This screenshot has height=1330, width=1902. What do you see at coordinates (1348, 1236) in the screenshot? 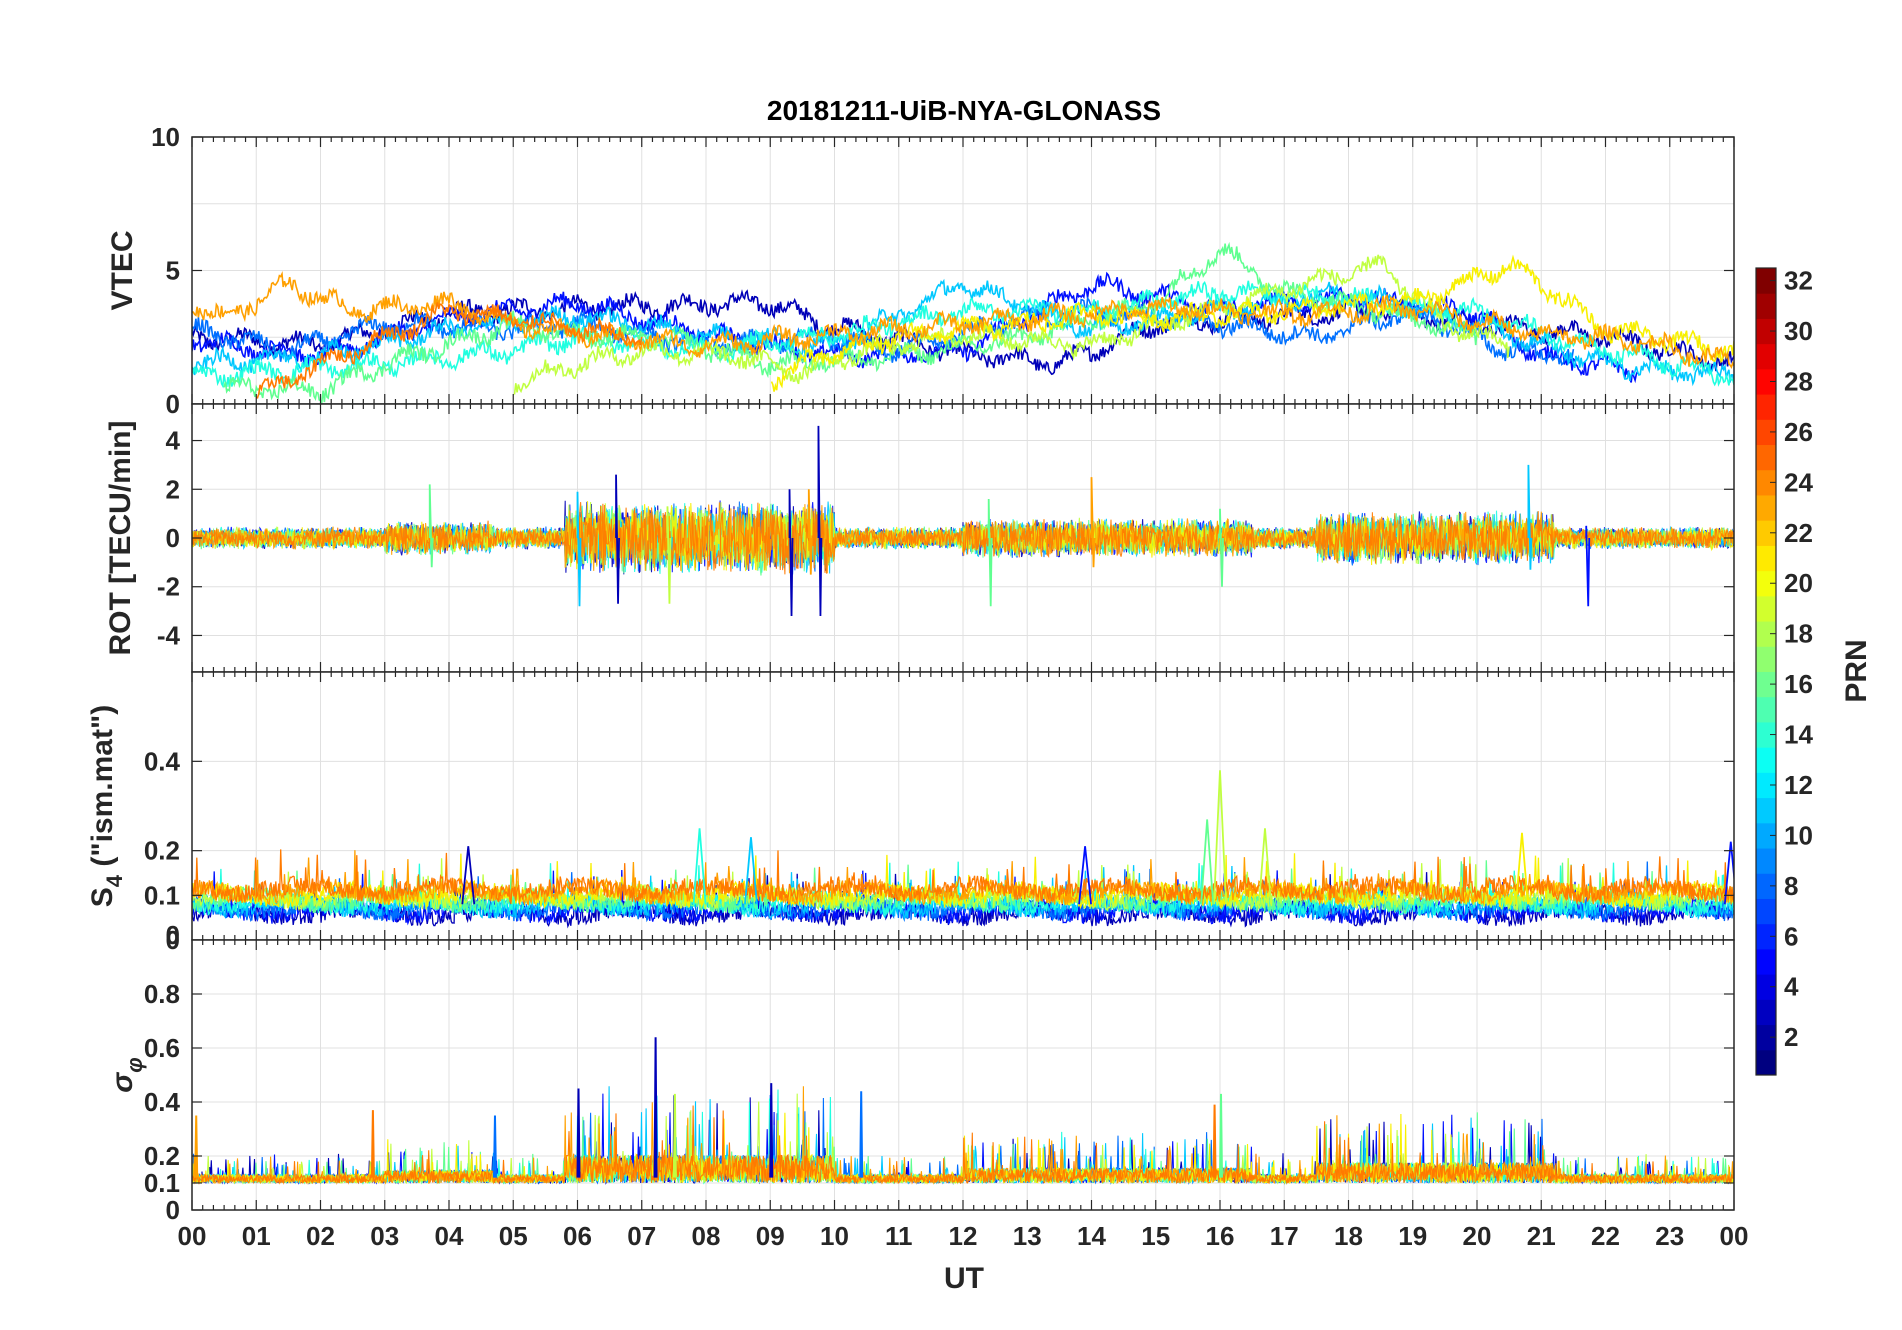
I see `x-tick-label: 18` at bounding box center [1348, 1236].